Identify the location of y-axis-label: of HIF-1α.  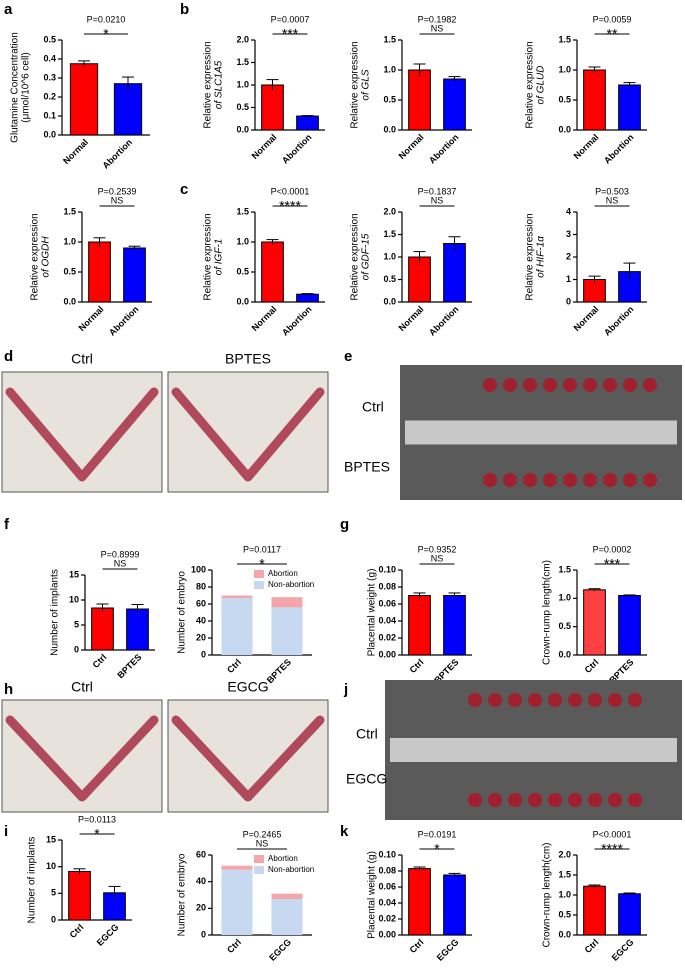
(541, 257).